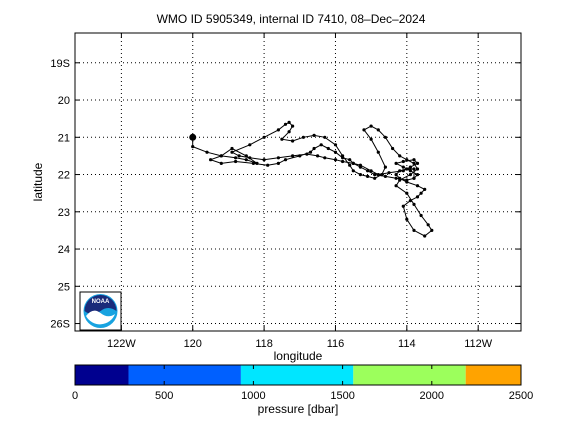  Describe the element at coordinates (64, 101) in the screenshot. I see `y-tick-label: 20` at that location.